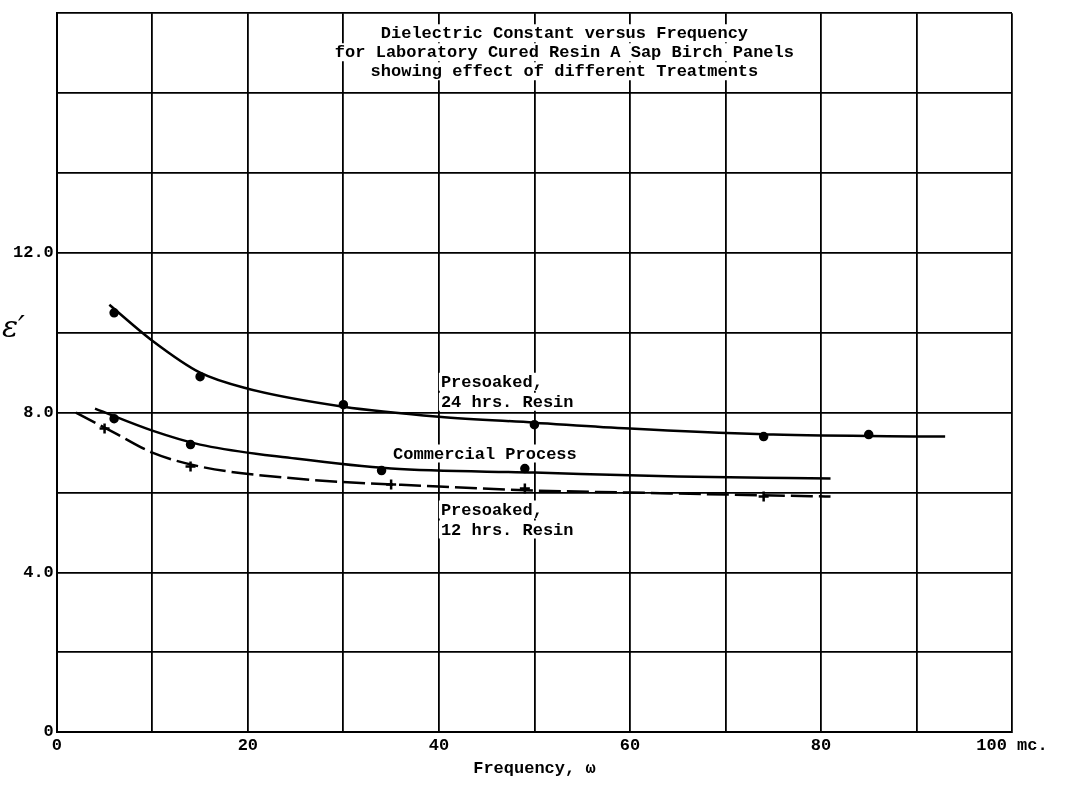 The width and height of the screenshot is (1072, 787). Describe the element at coordinates (564, 62) in the screenshot. I see `text: for Laboratory Cured Resin A Sap Birch Panels showing effect of different Treatments` at that location.